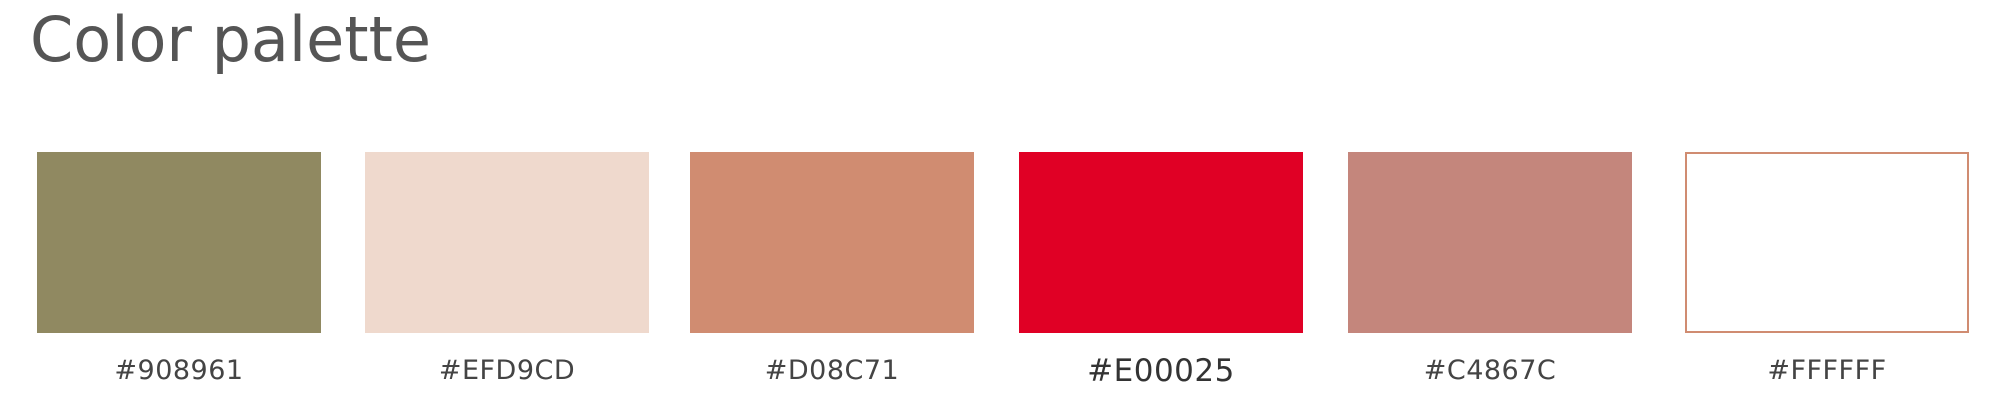 The width and height of the screenshot is (2000, 401). I want to click on hex-label: #D08C71, so click(832, 370).